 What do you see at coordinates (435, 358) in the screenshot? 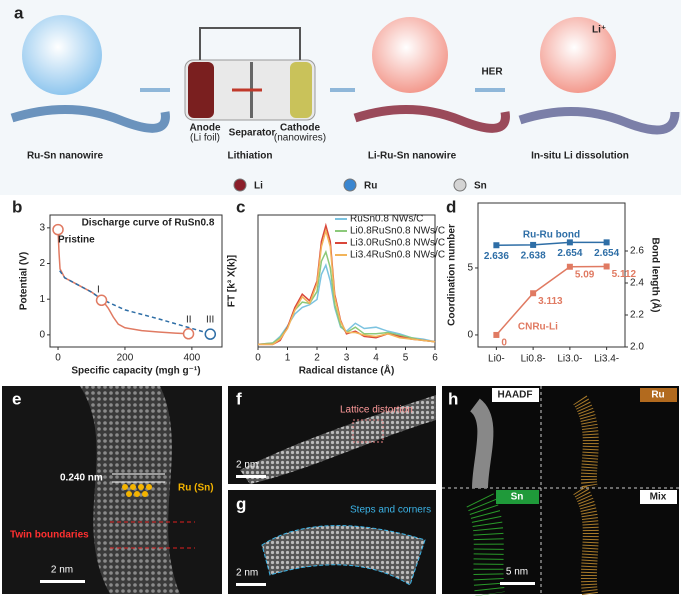
I see `x-tick-label: 6` at bounding box center [435, 358].